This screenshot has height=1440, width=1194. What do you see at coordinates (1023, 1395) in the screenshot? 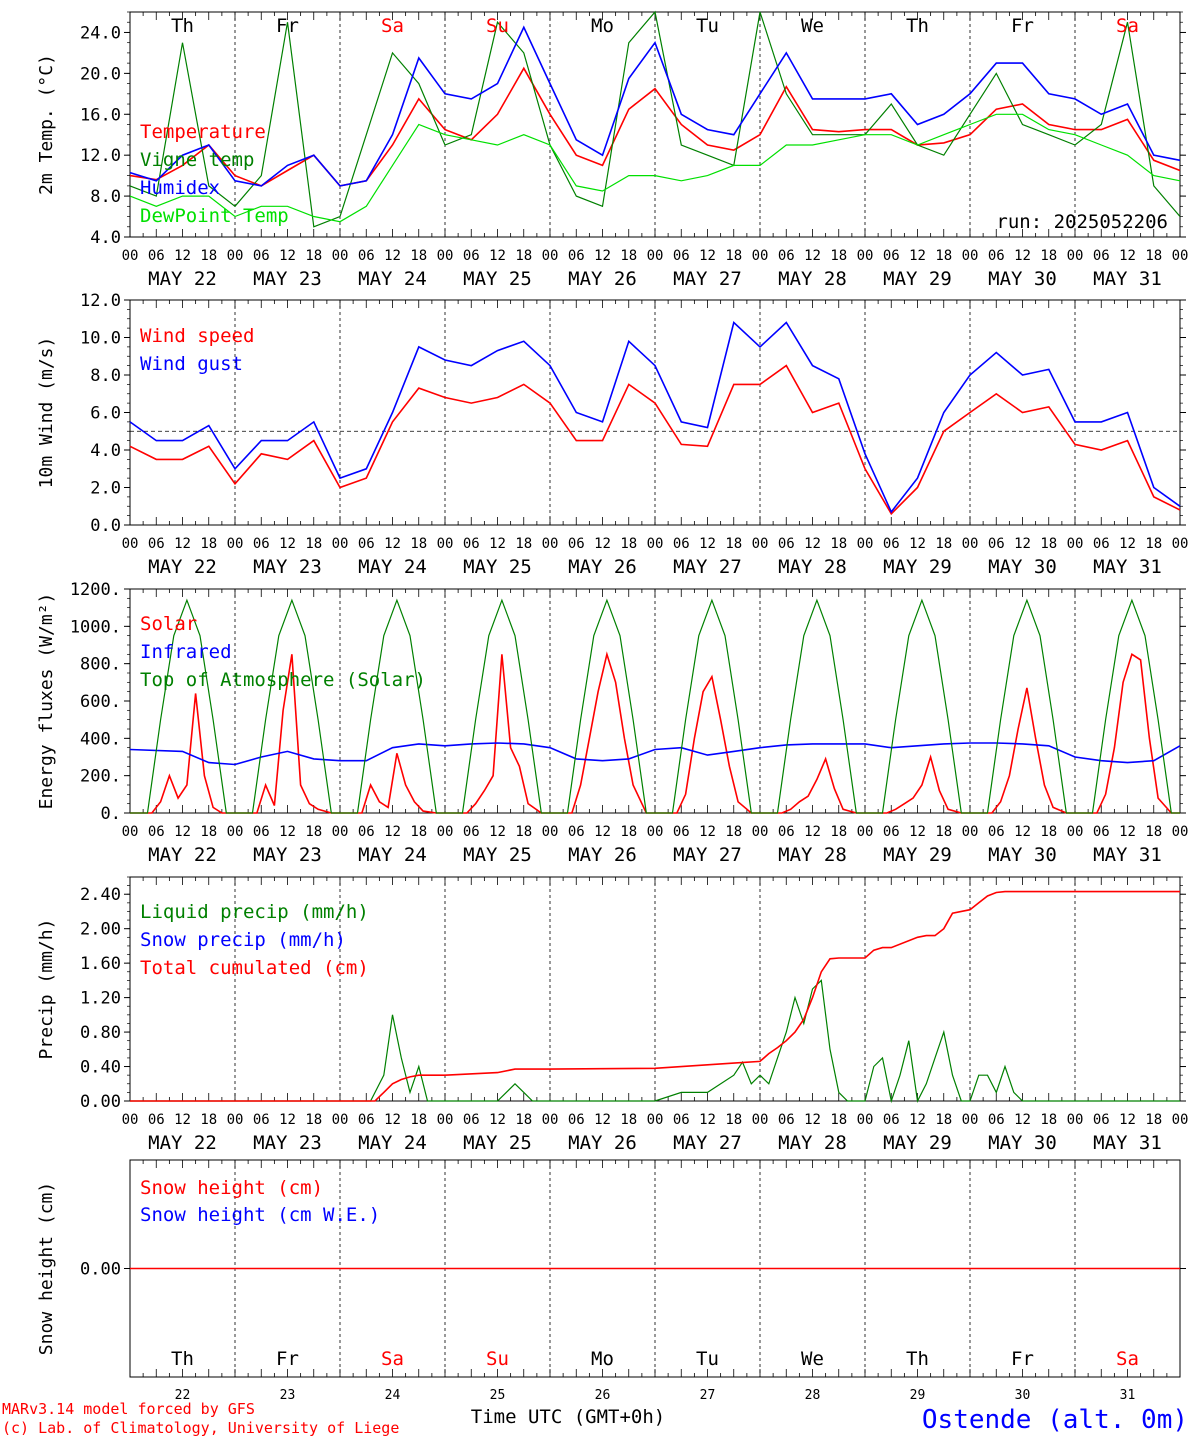
I see `day-number-label: 30` at bounding box center [1023, 1395].